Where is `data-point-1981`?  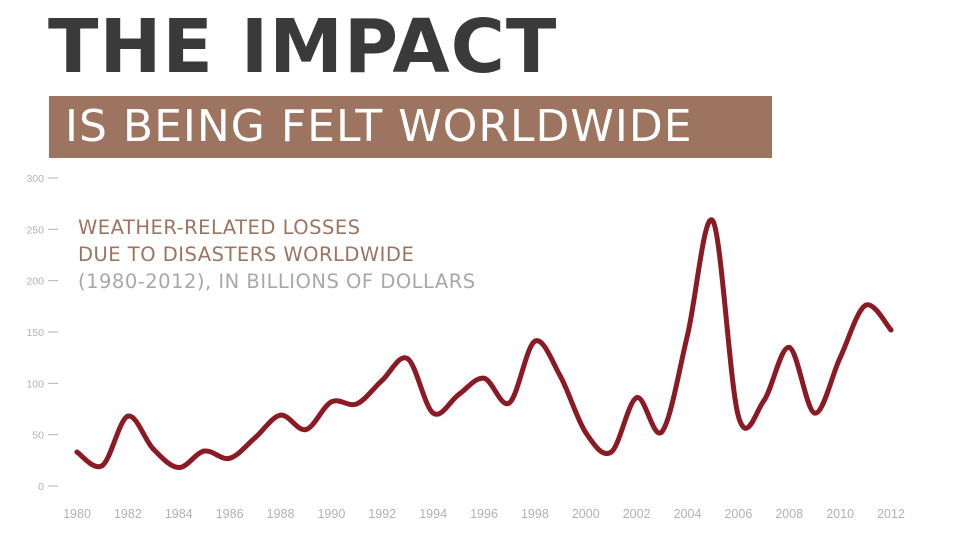 data-point-1981 is located at coordinates (102, 465).